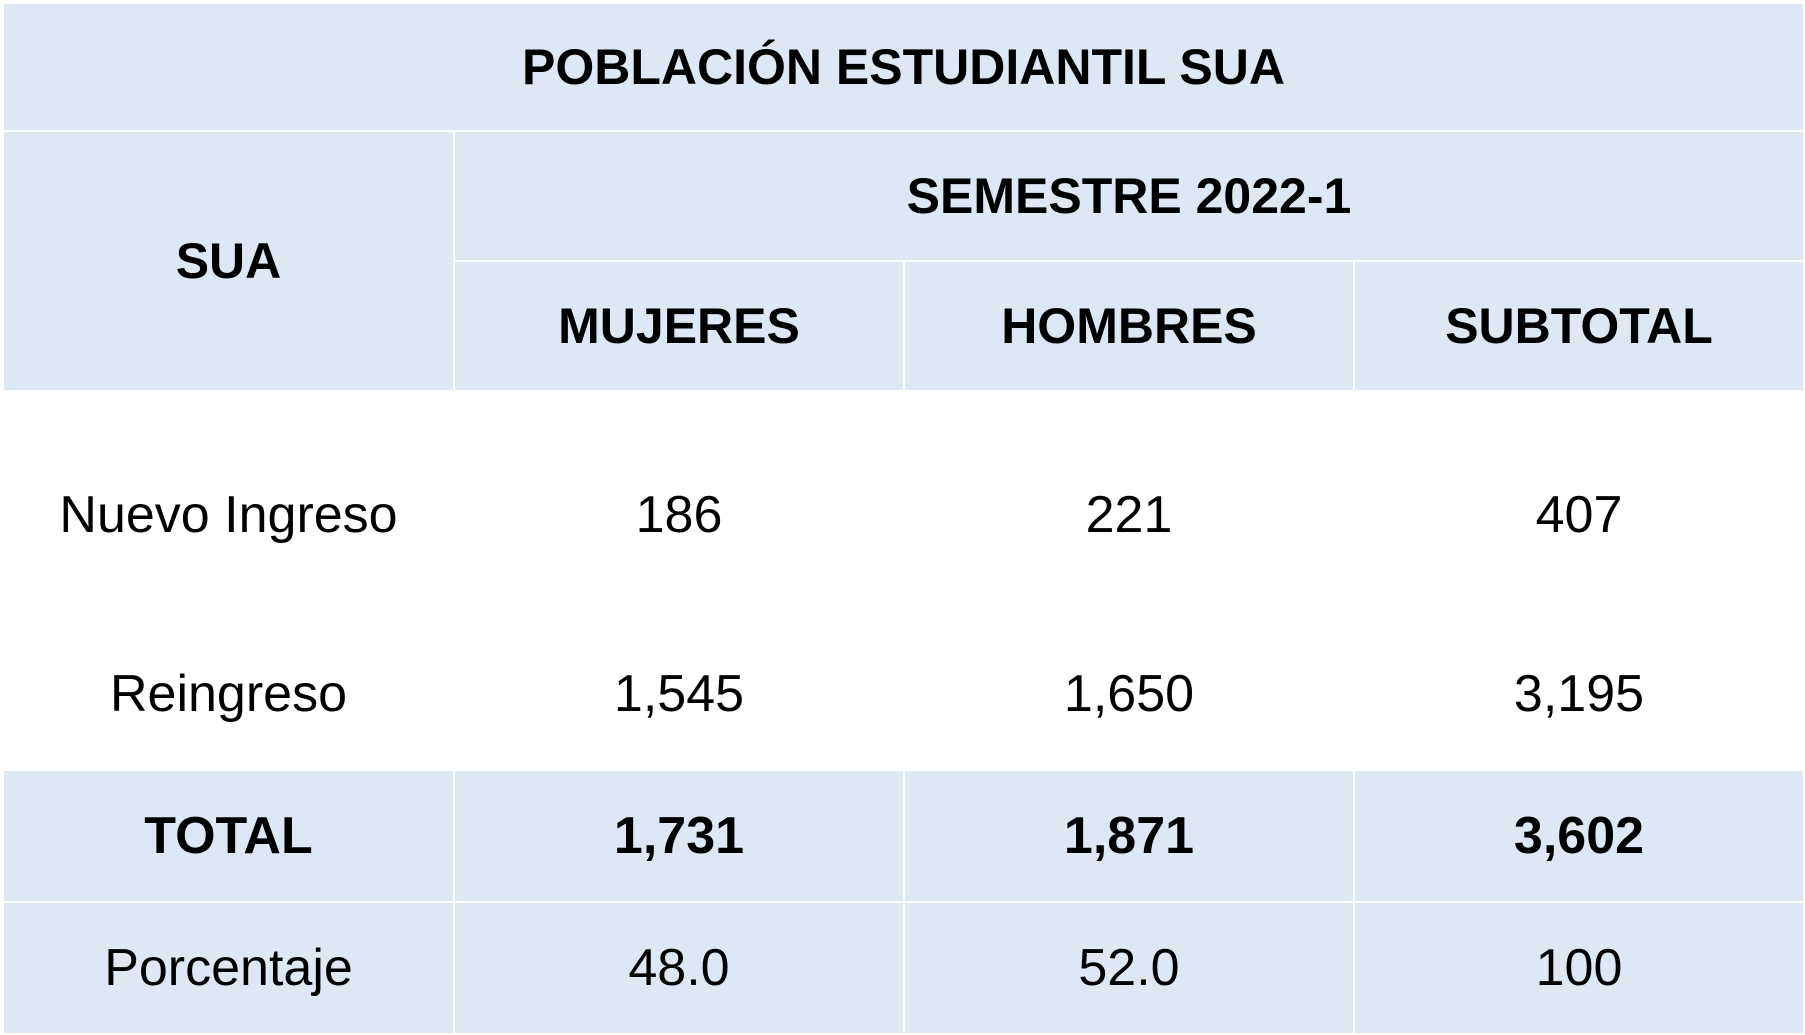  What do you see at coordinates (1129, 326) in the screenshot?
I see `column-header: HOMBRES` at bounding box center [1129, 326].